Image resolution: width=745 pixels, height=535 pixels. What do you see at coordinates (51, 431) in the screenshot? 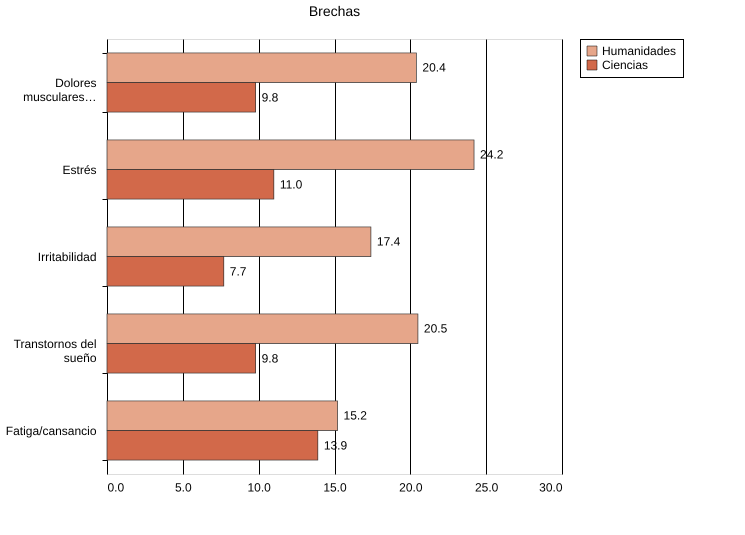
I see `y-tick-label: Fatiga/cansancio` at bounding box center [51, 431].